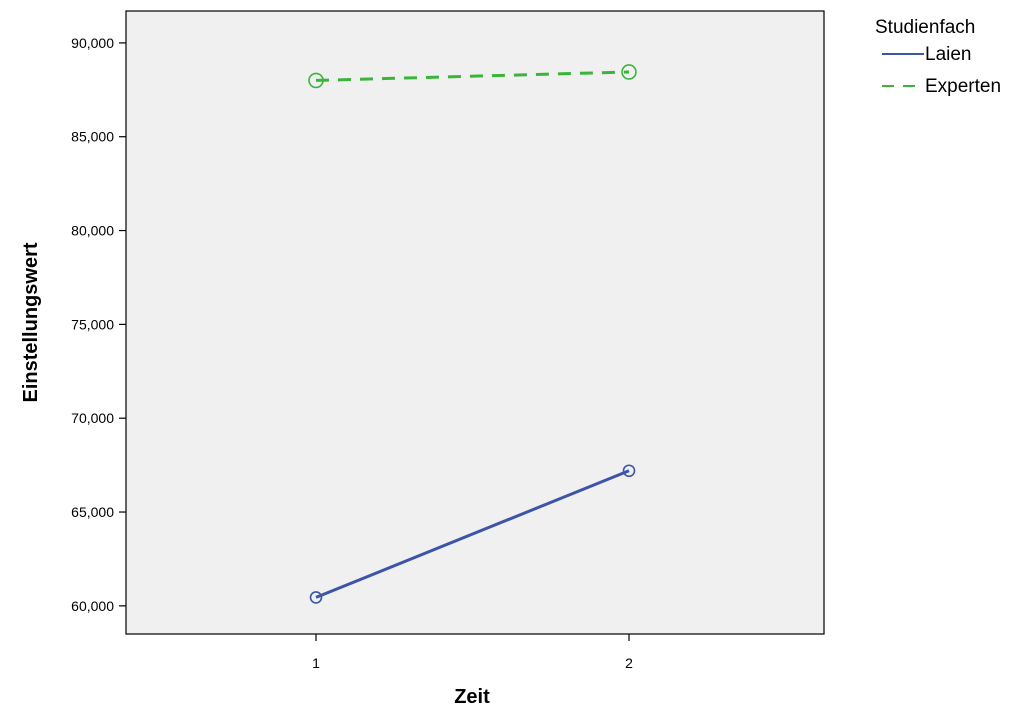  What do you see at coordinates (92, 606) in the screenshot?
I see `y-tick-label: 60,000` at bounding box center [92, 606].